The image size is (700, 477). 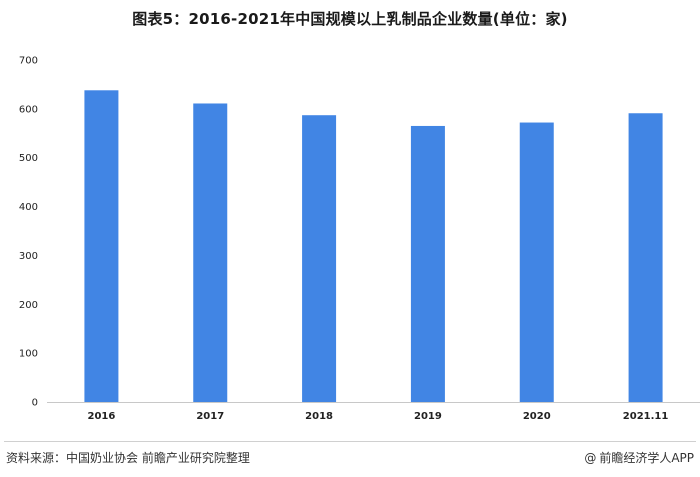 What do you see at coordinates (428, 416) in the screenshot?
I see `x-tick-label: 2019` at bounding box center [428, 416].